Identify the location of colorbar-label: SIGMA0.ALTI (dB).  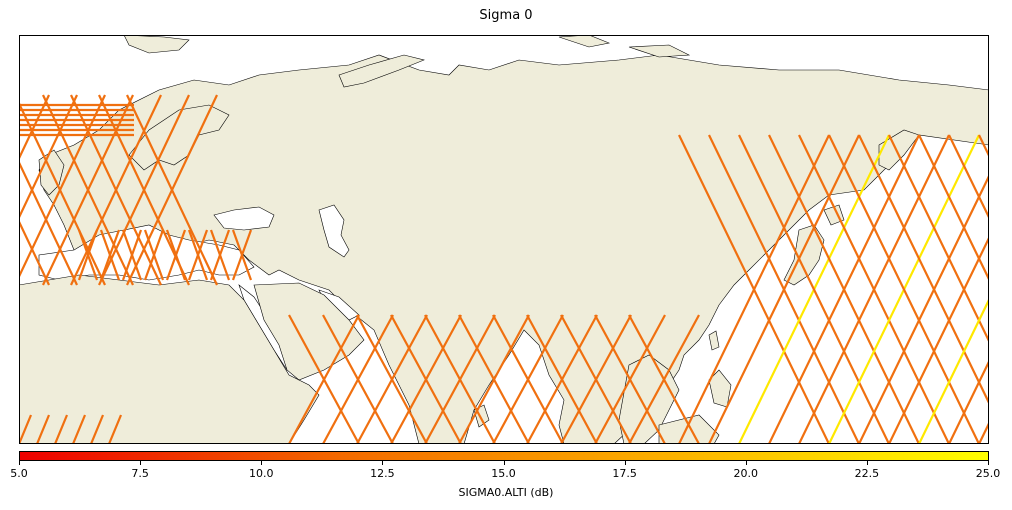
(506, 492).